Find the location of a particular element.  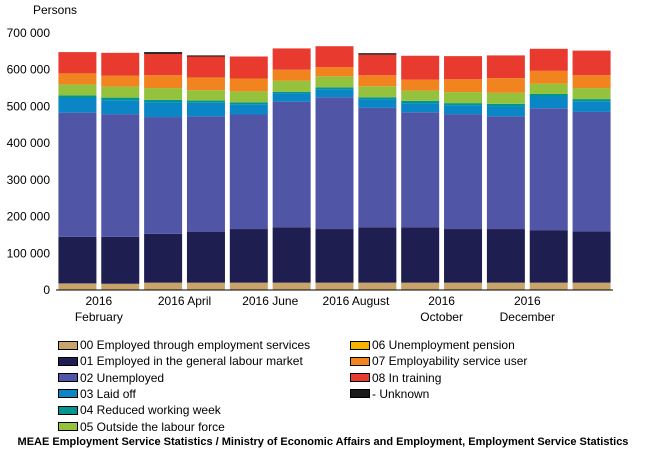

y-tick-label: 200 000 is located at coordinates (29, 217).